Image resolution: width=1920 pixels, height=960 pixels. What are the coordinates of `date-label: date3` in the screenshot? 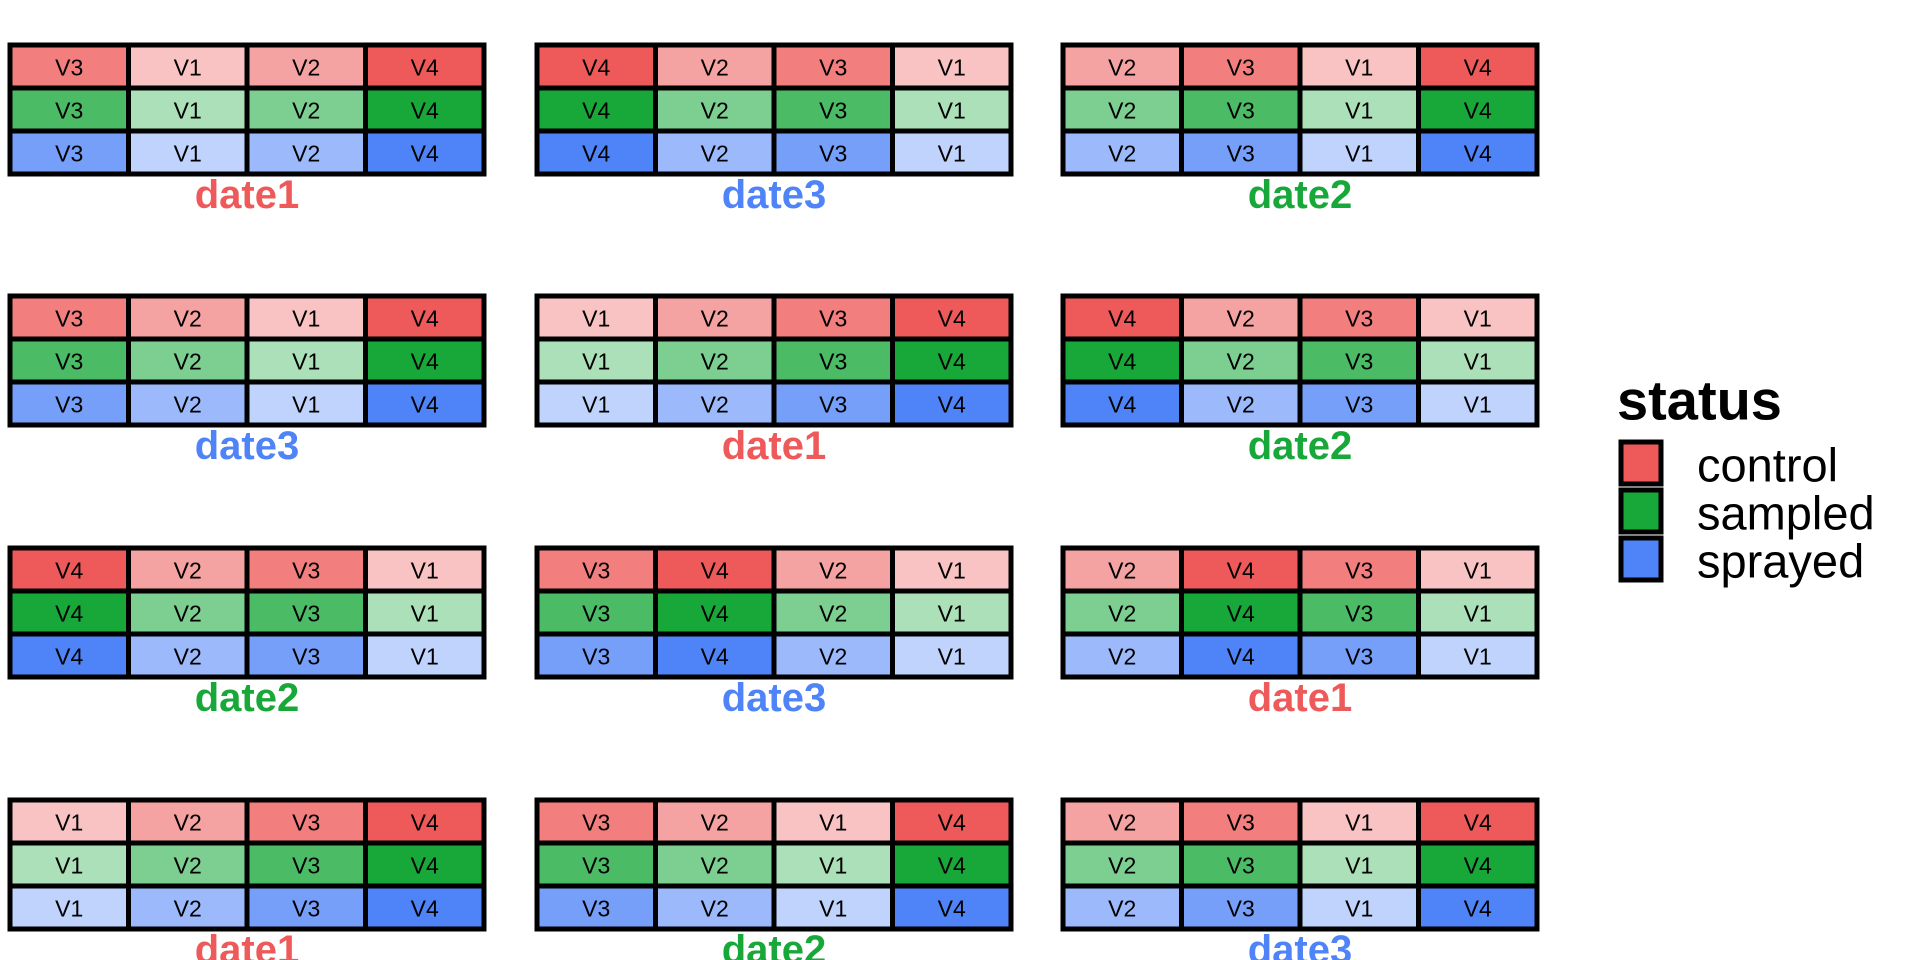 It's located at (774, 698).